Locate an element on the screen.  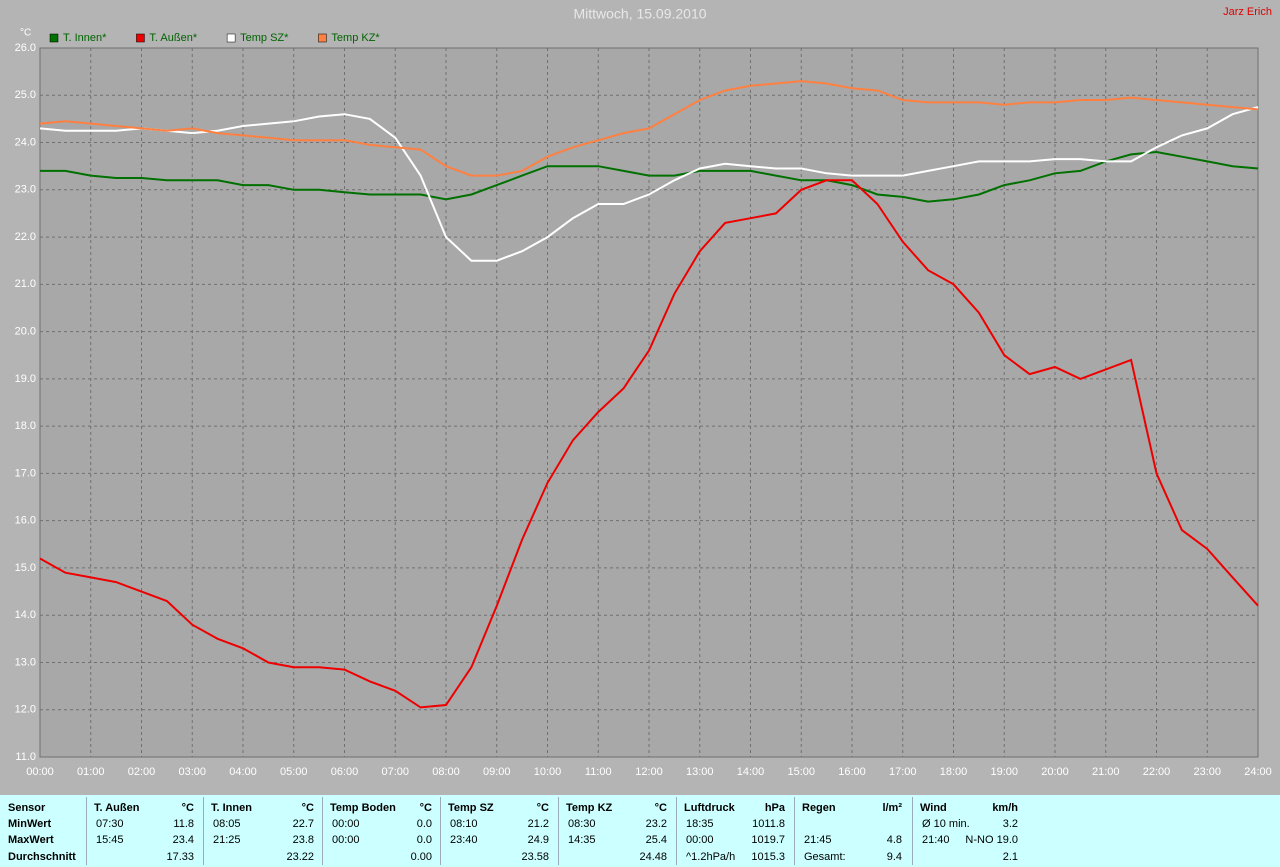
table-cell: 18:35 is located at coordinates (700, 824).